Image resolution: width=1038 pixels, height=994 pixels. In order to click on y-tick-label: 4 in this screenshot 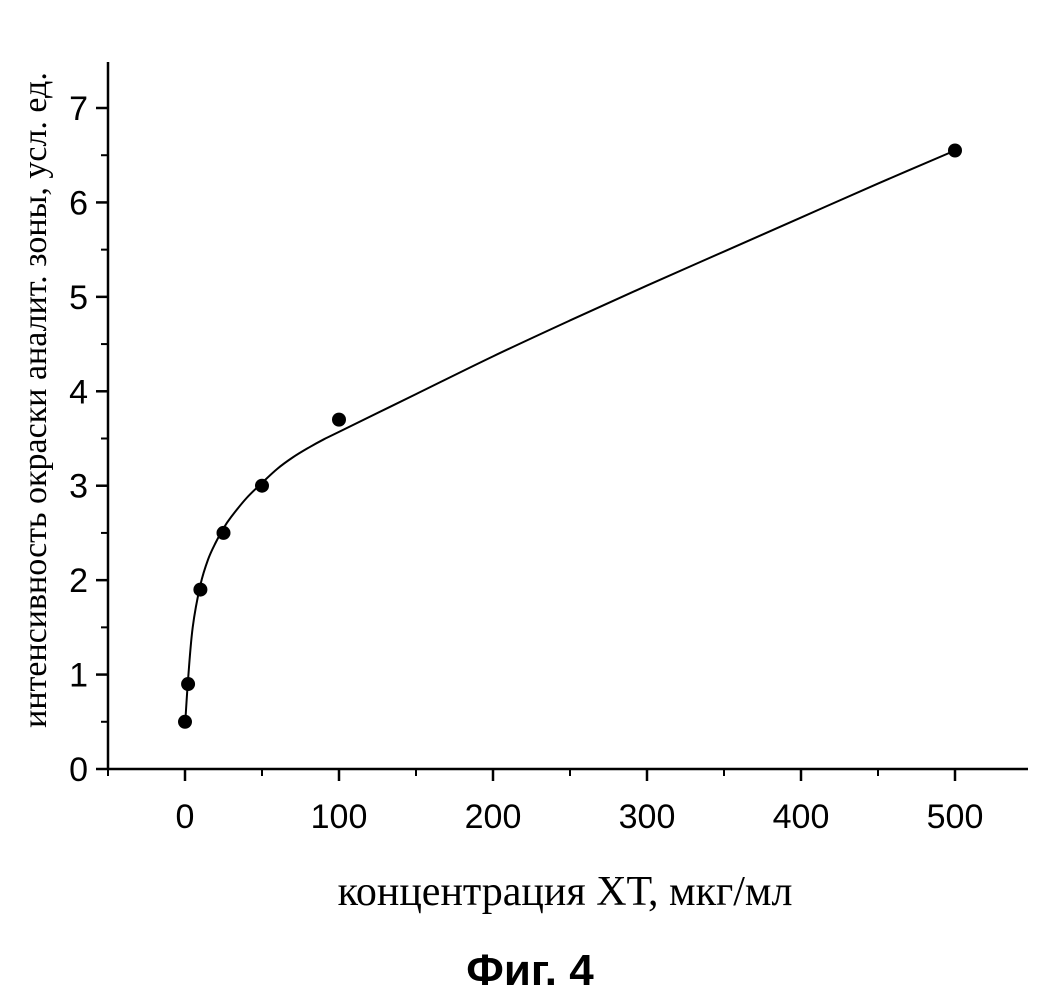, I will do `click(78, 392)`.